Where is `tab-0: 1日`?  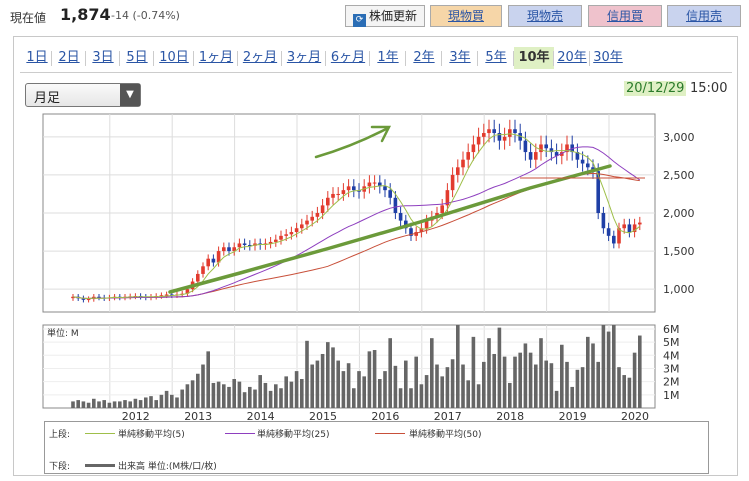 tab-0: 1日 is located at coordinates (37, 57).